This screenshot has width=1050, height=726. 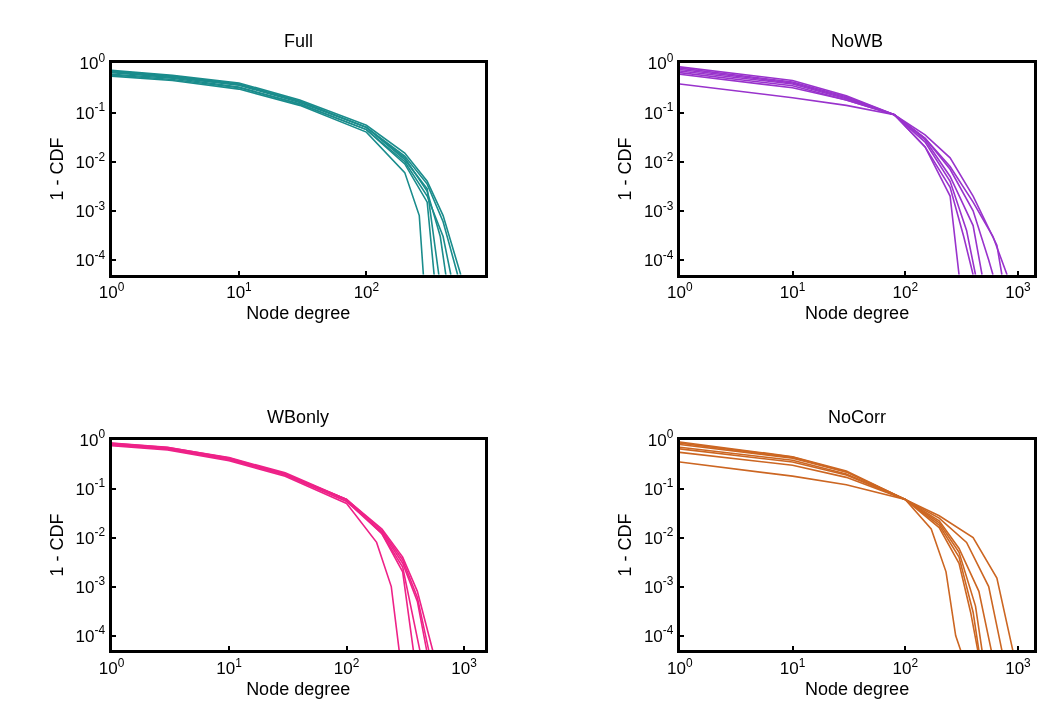 I want to click on chart-title: NoWB, so click(x=857, y=41).